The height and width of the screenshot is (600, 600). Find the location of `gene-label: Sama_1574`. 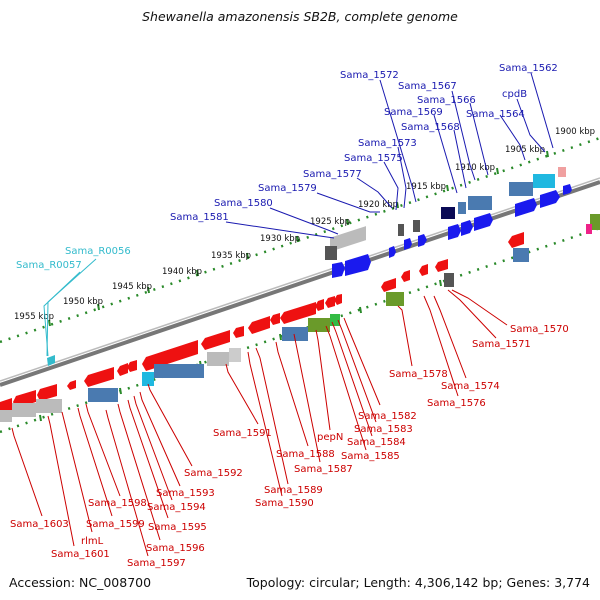

gene-label: Sama_1574 is located at coordinates (470, 386).